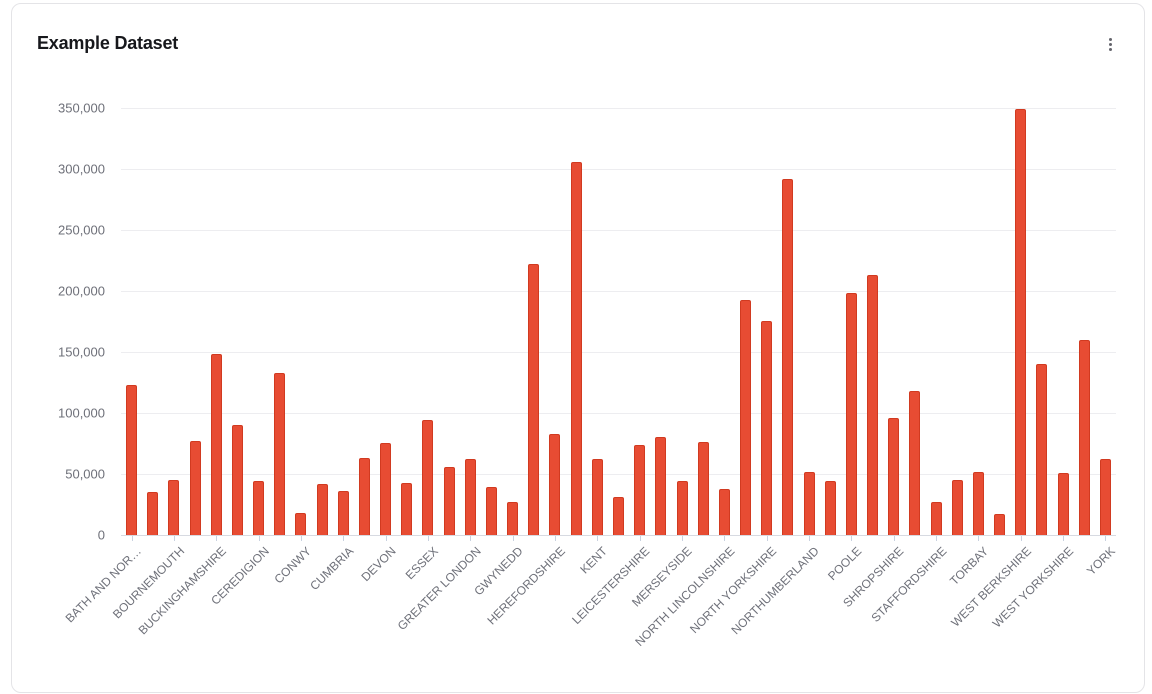 The image size is (1152, 694). What do you see at coordinates (1032, 587) in the screenshot?
I see `x-axis-label: WEST YORKSHIRE` at bounding box center [1032, 587].